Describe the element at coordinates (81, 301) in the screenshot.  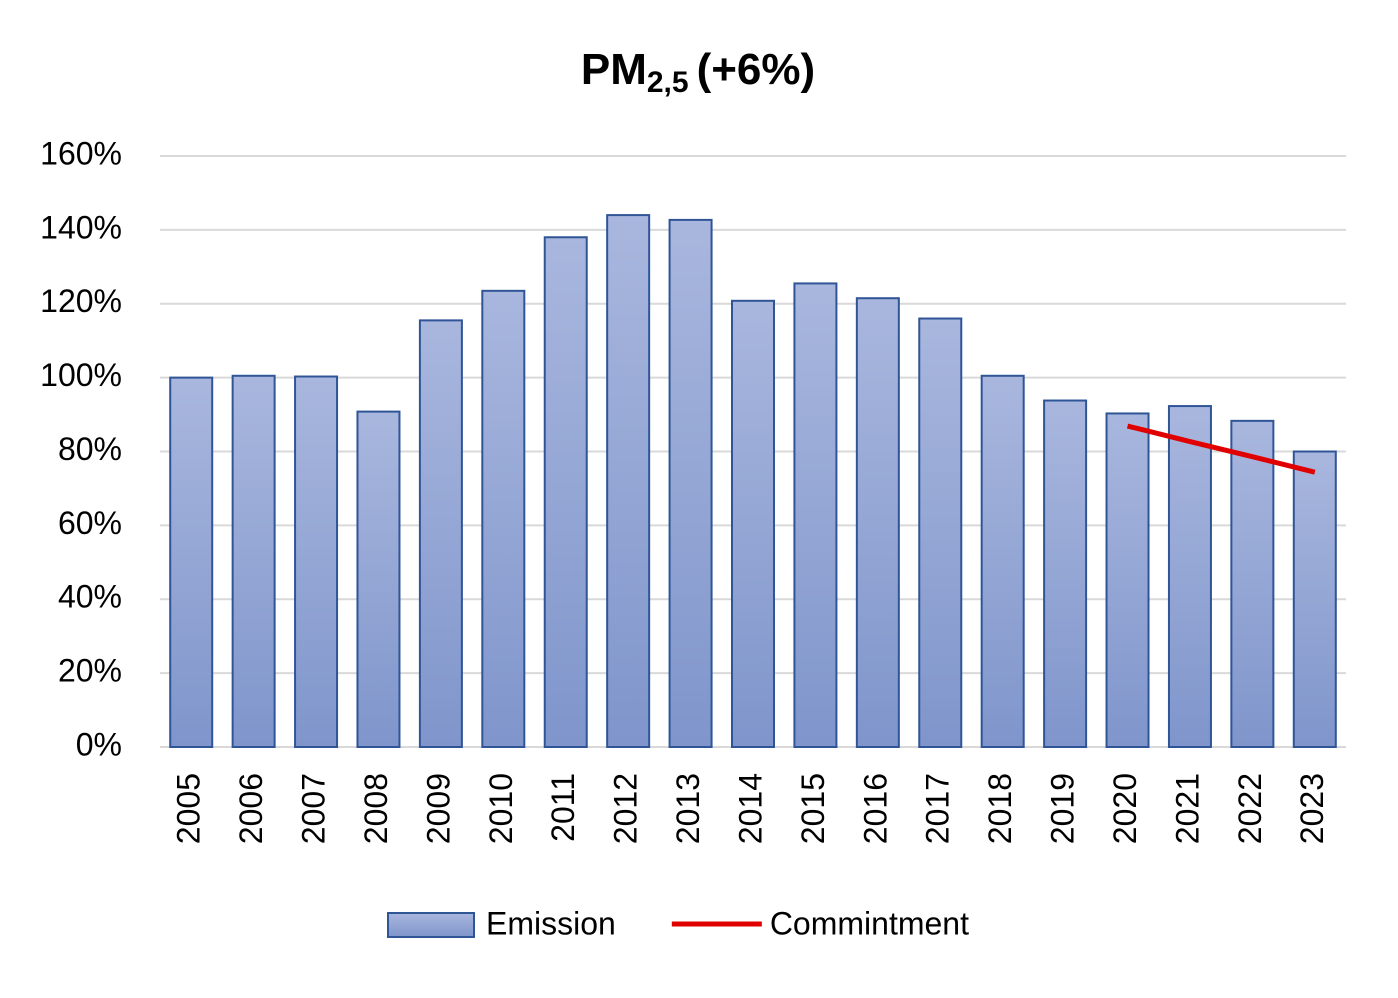
I see `y-tick-label: 120%` at that location.